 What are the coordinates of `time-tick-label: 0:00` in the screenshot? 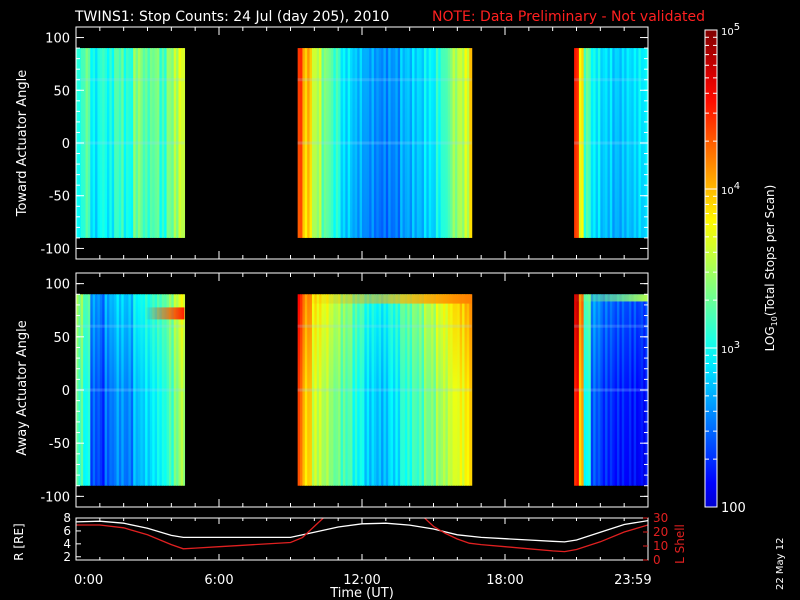 It's located at (88, 580).